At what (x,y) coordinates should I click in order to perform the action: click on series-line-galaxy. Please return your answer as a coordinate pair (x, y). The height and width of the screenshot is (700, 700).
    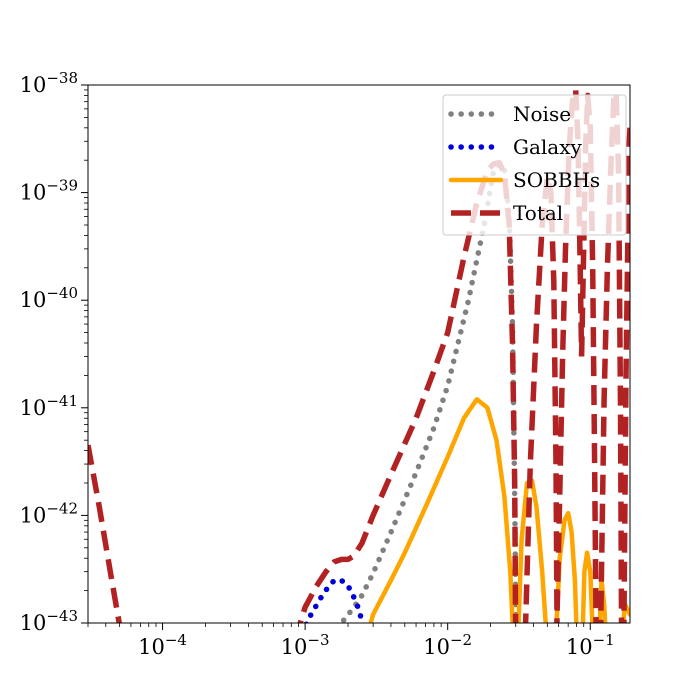
    Looking at the image, I should click on (334, 599).